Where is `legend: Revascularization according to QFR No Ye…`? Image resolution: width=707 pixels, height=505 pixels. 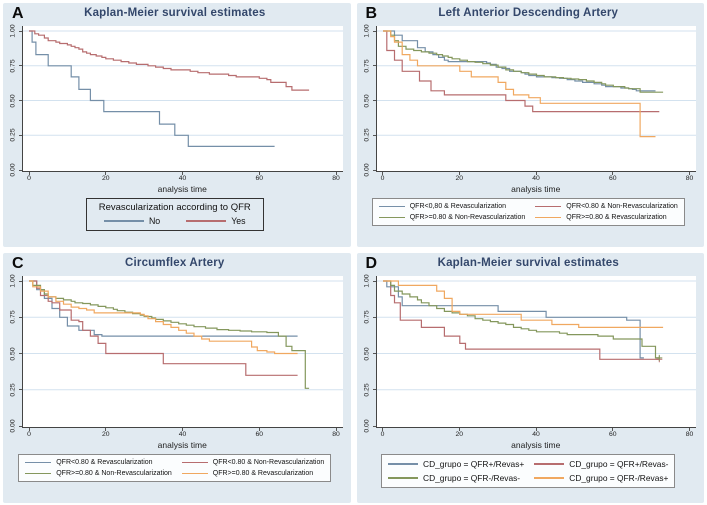 legend: Revascularization according to QFR No Ye… is located at coordinates (174, 214).